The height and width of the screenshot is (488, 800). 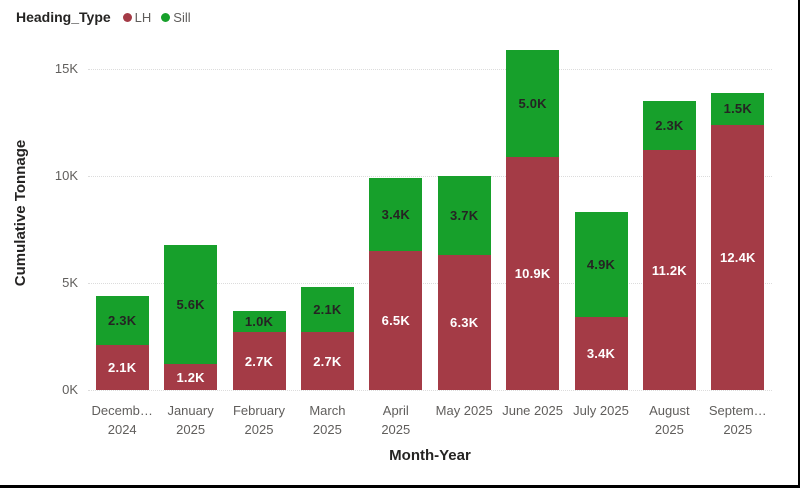 I want to click on bar-segment-lh: 11.2K, so click(x=669, y=270).